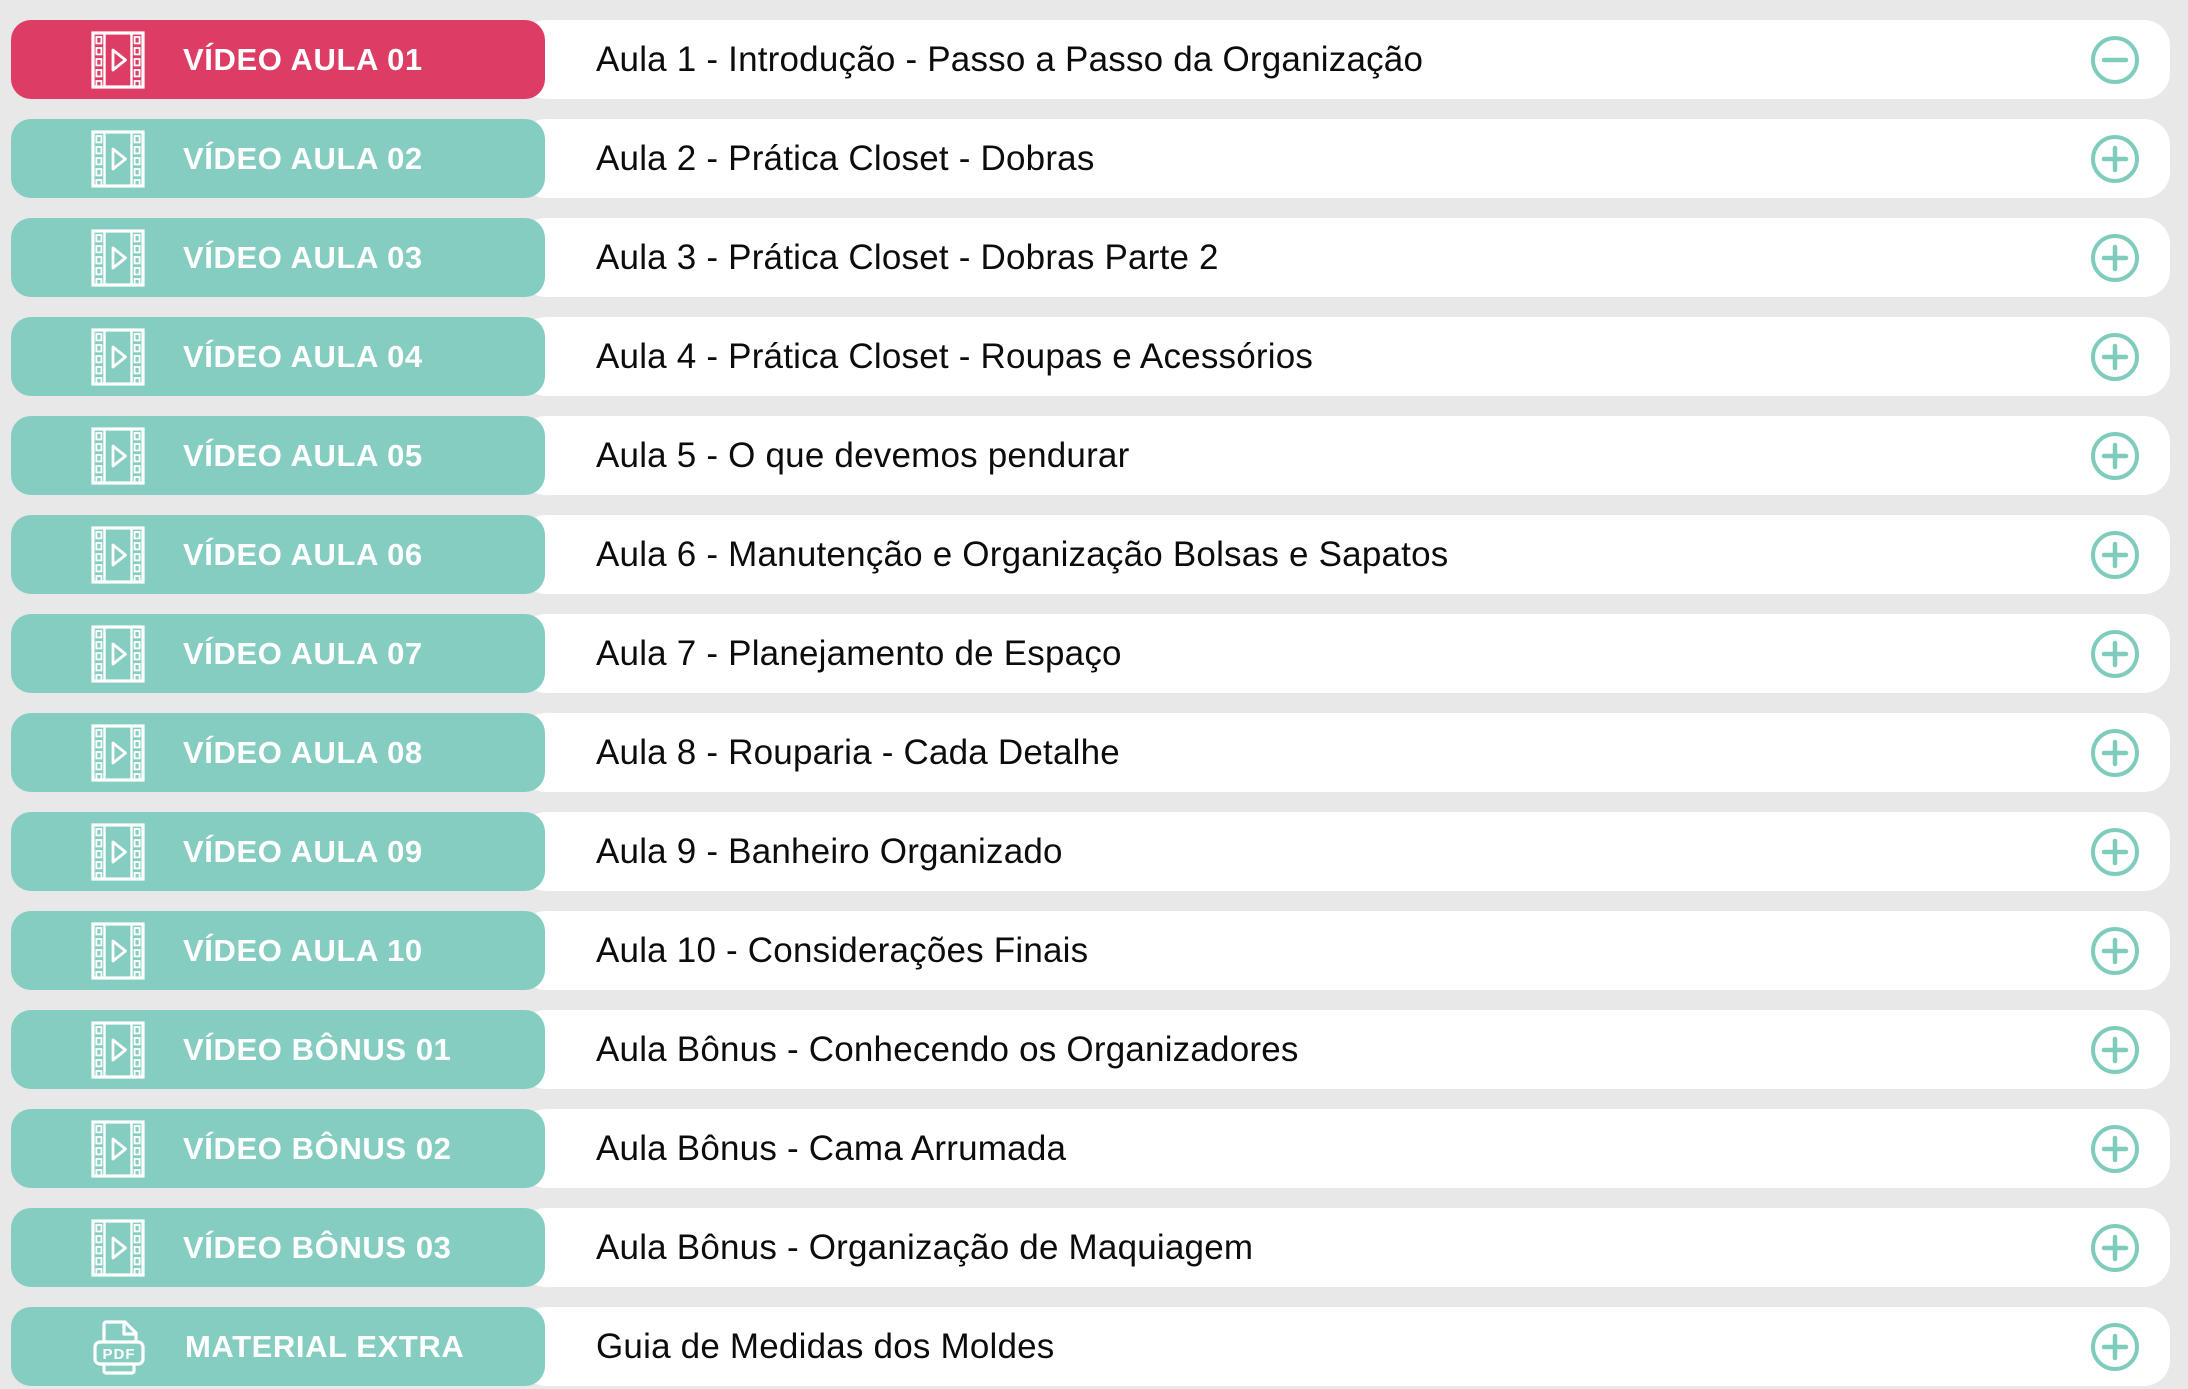 The height and width of the screenshot is (1389, 2188). What do you see at coordinates (278, 554) in the screenshot?
I see `lesson-badge: PDF VÍDEO AULA 06` at bounding box center [278, 554].